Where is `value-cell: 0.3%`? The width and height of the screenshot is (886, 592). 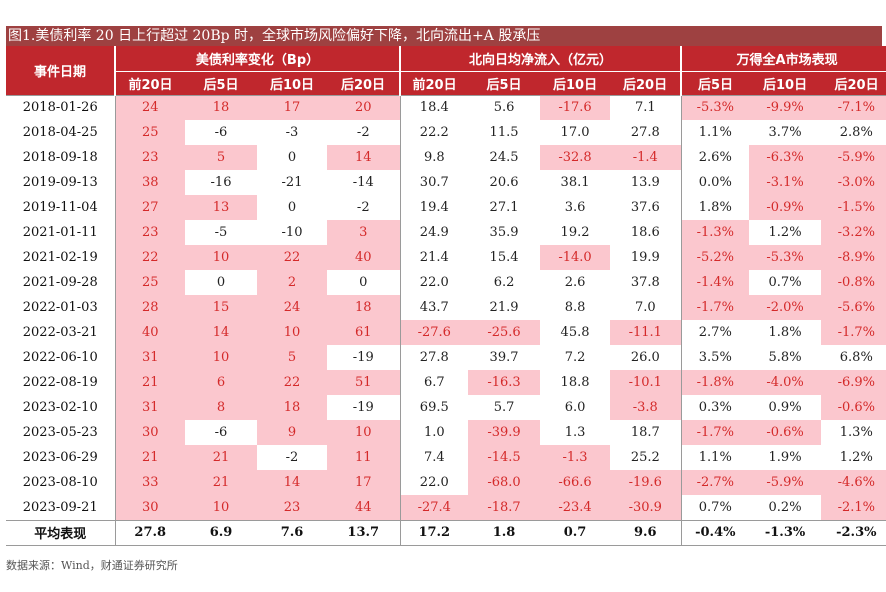 value-cell: 0.3% is located at coordinates (715, 407).